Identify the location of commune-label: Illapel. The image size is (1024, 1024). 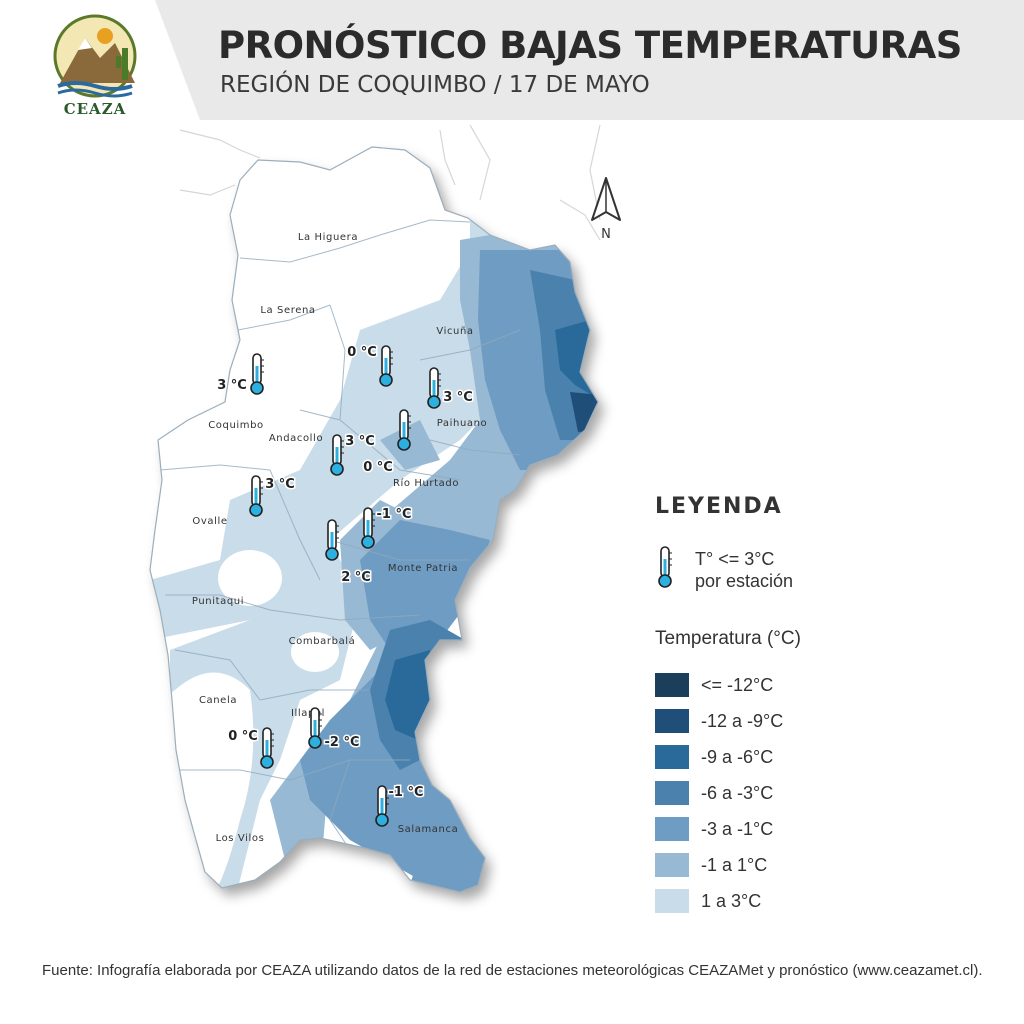
(308, 713).